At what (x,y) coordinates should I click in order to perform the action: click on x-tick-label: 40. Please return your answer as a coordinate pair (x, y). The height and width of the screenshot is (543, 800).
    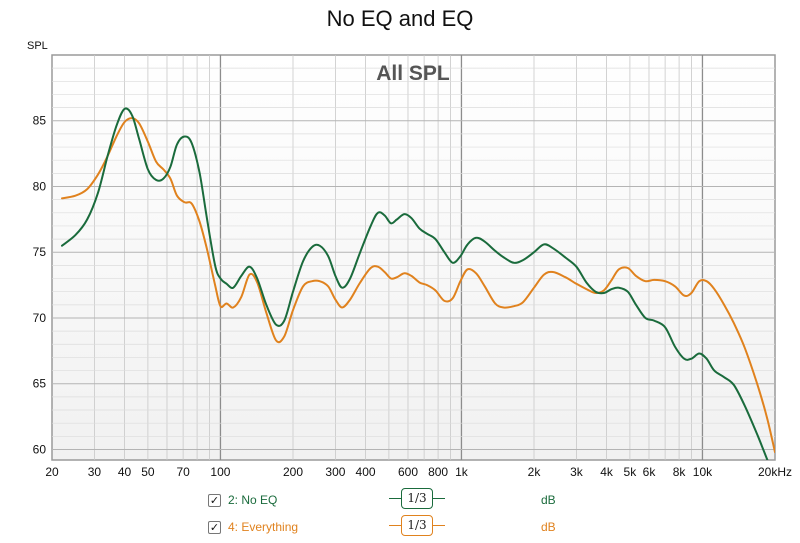
    Looking at the image, I should click on (125, 472).